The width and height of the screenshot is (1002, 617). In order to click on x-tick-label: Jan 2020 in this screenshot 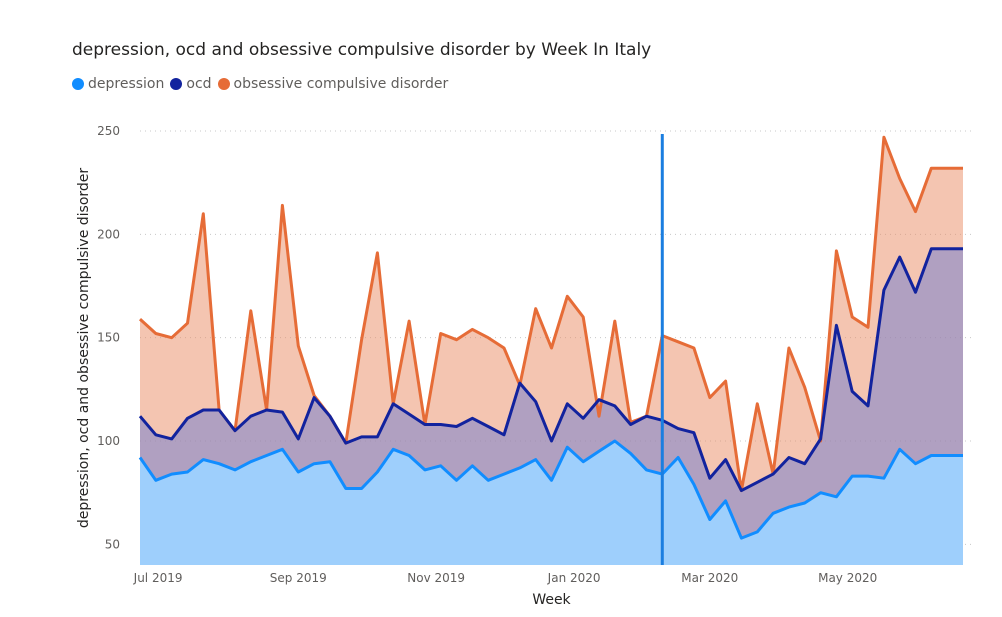, I will do `click(574, 578)`.